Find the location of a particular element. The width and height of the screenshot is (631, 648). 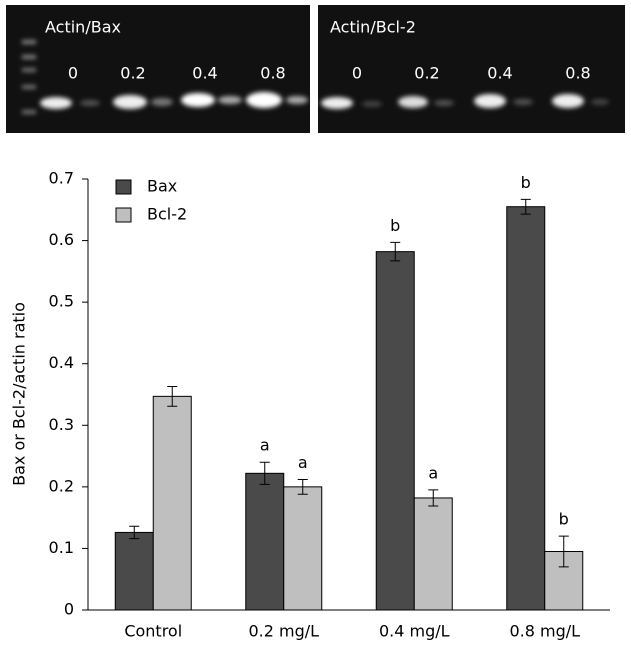

gel-panel: Actin/Bcl-2 0 0.2 0.4 0.8 is located at coordinates (471, 69).